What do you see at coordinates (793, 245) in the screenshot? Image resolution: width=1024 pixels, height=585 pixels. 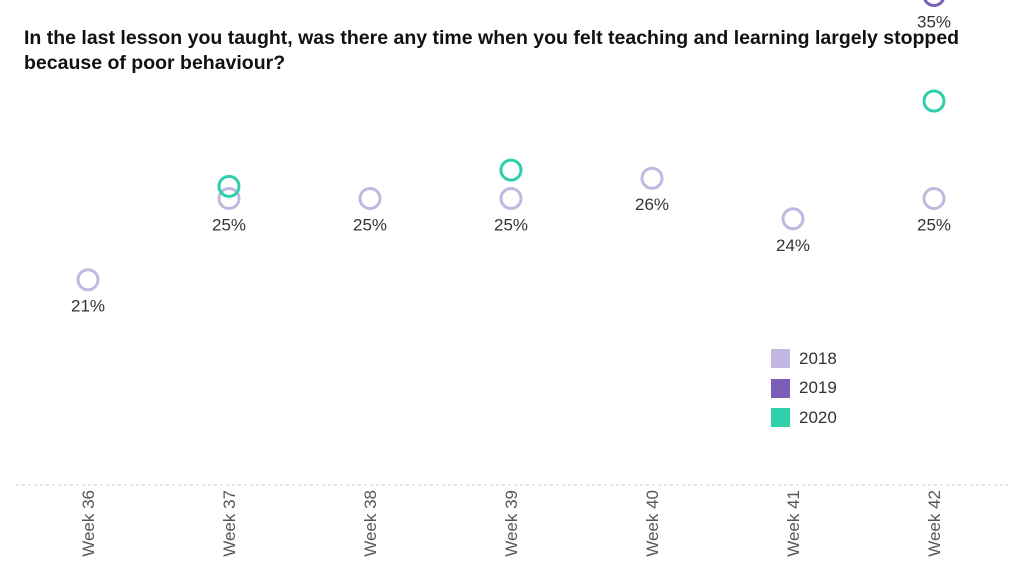 I see `data-label: 24%` at bounding box center [793, 245].